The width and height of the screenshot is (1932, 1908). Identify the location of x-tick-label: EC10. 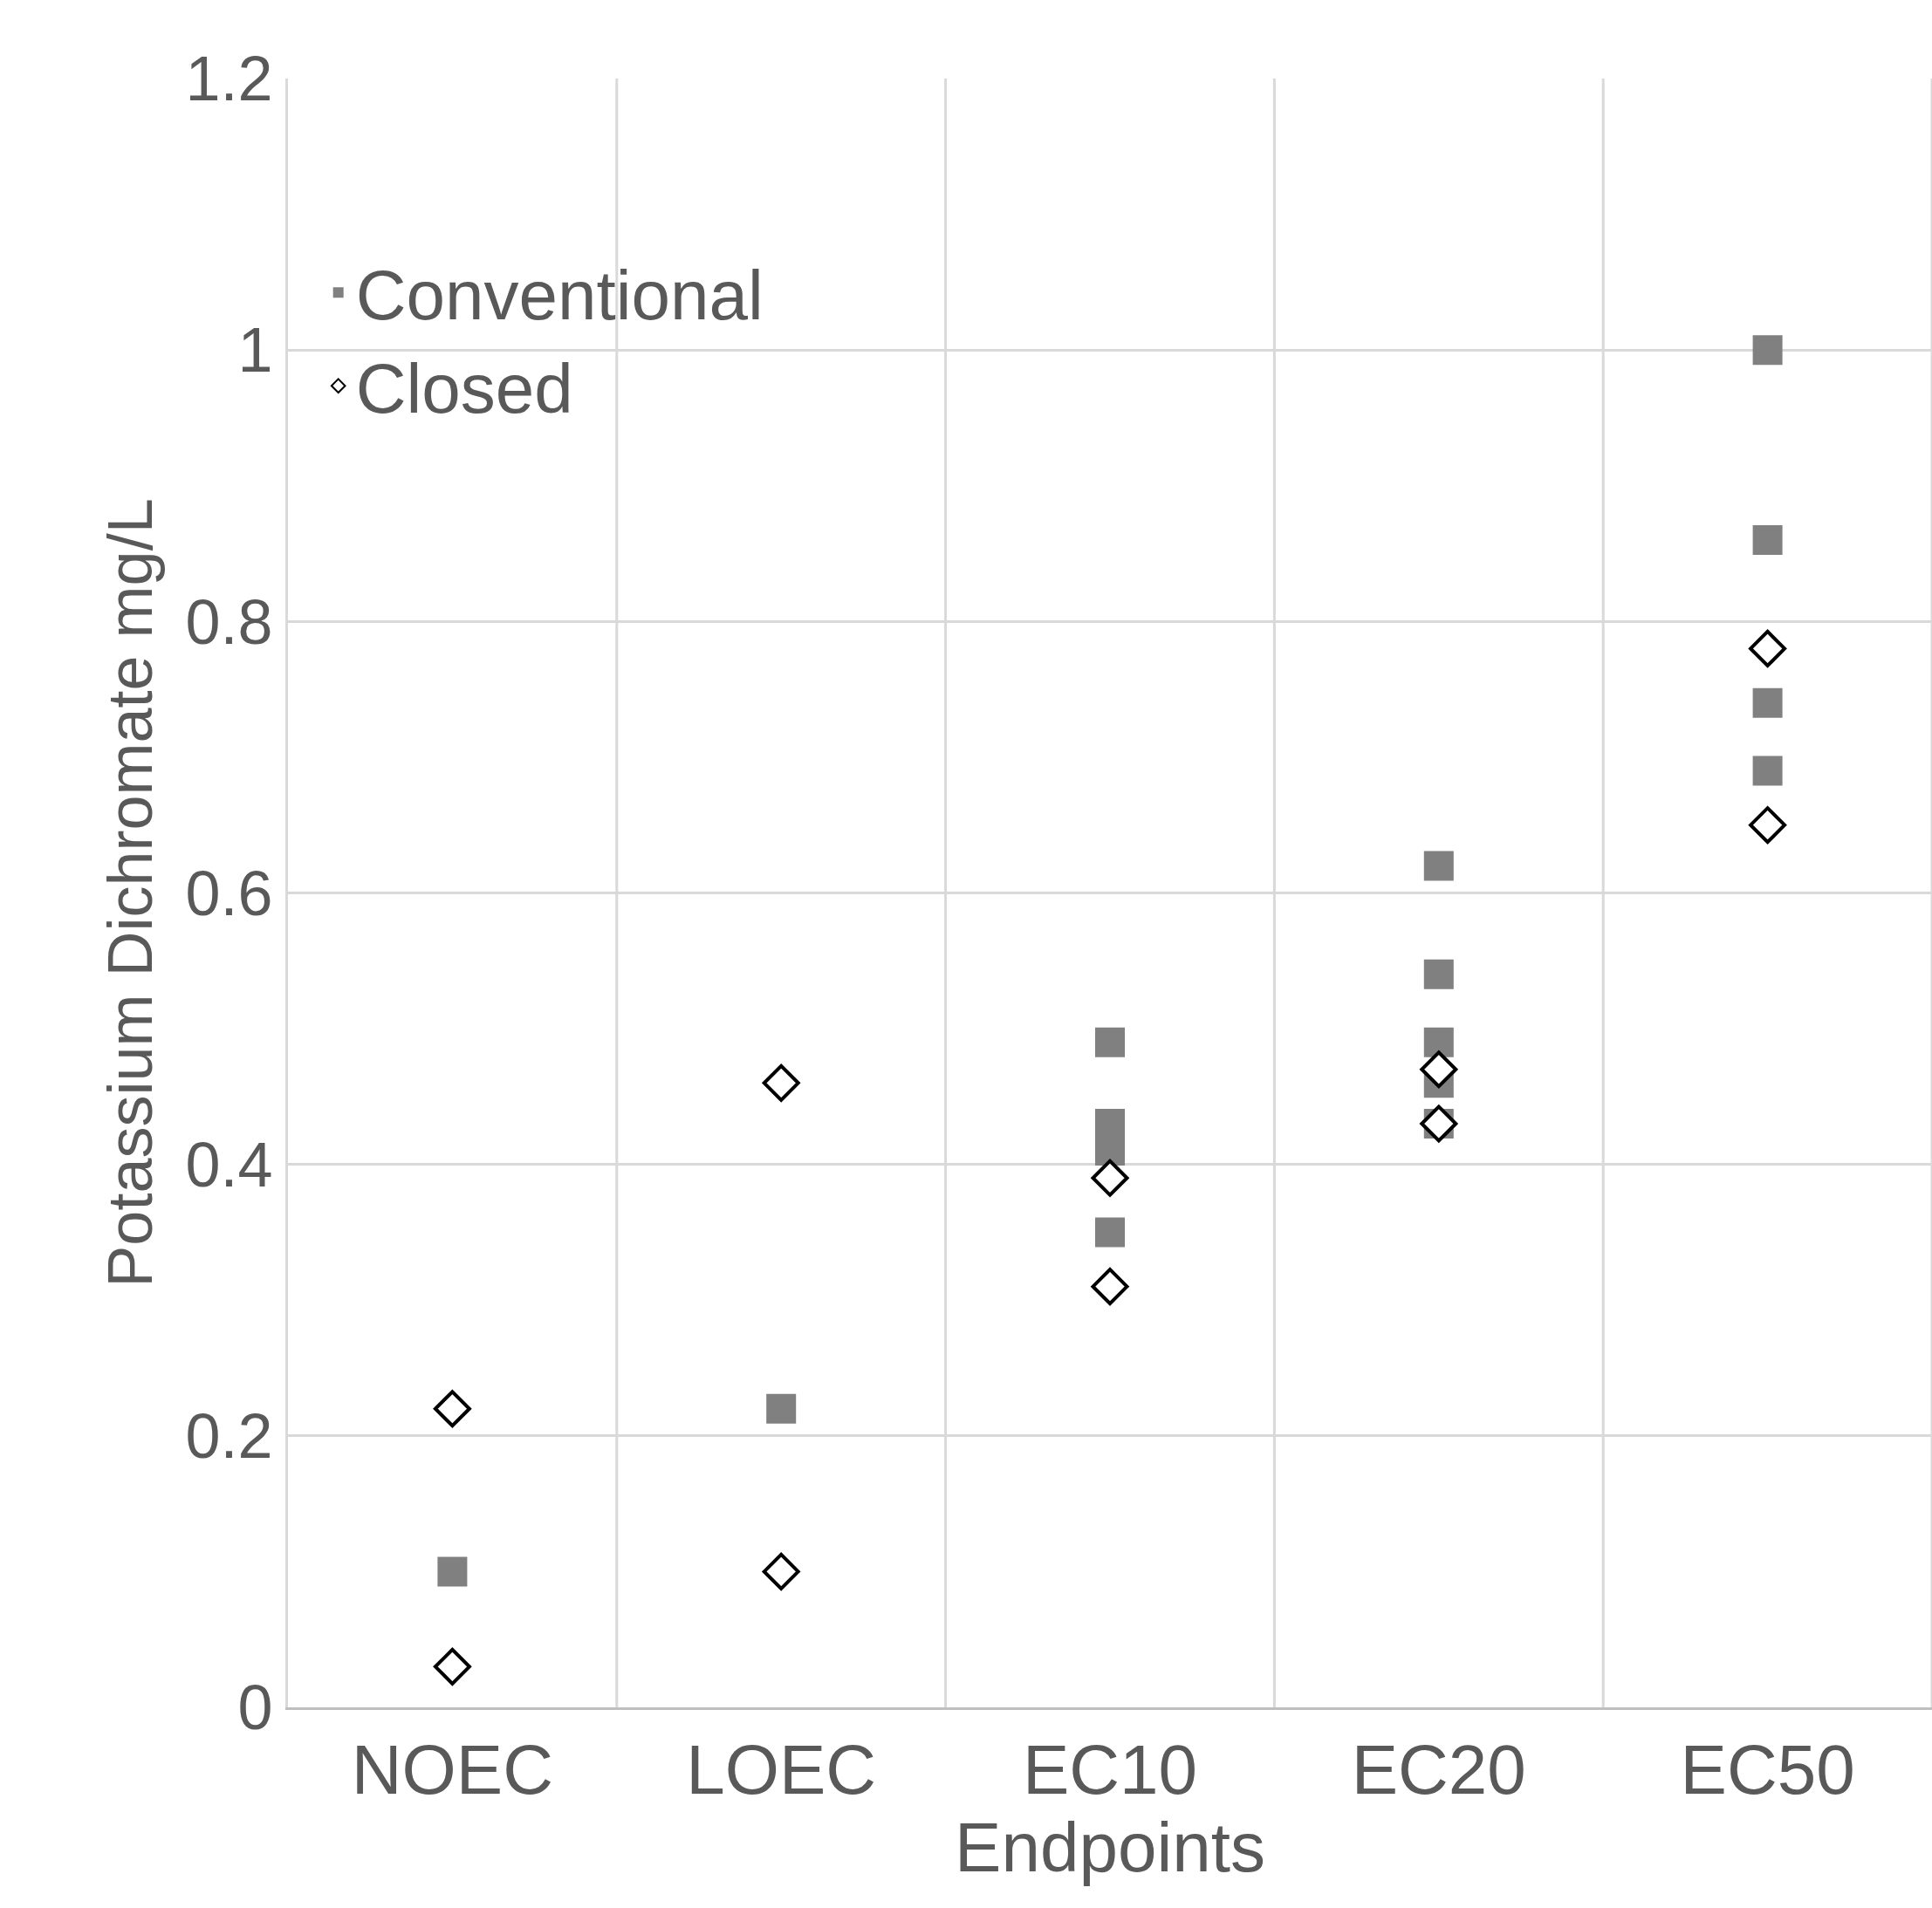
(1110, 1770).